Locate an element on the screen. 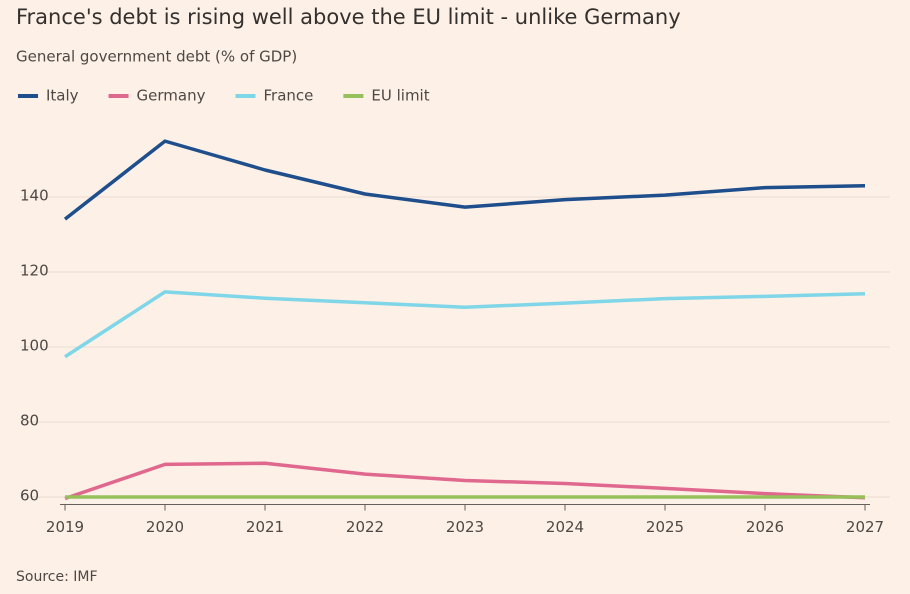  x-tick-label: 2024 is located at coordinates (565, 527).